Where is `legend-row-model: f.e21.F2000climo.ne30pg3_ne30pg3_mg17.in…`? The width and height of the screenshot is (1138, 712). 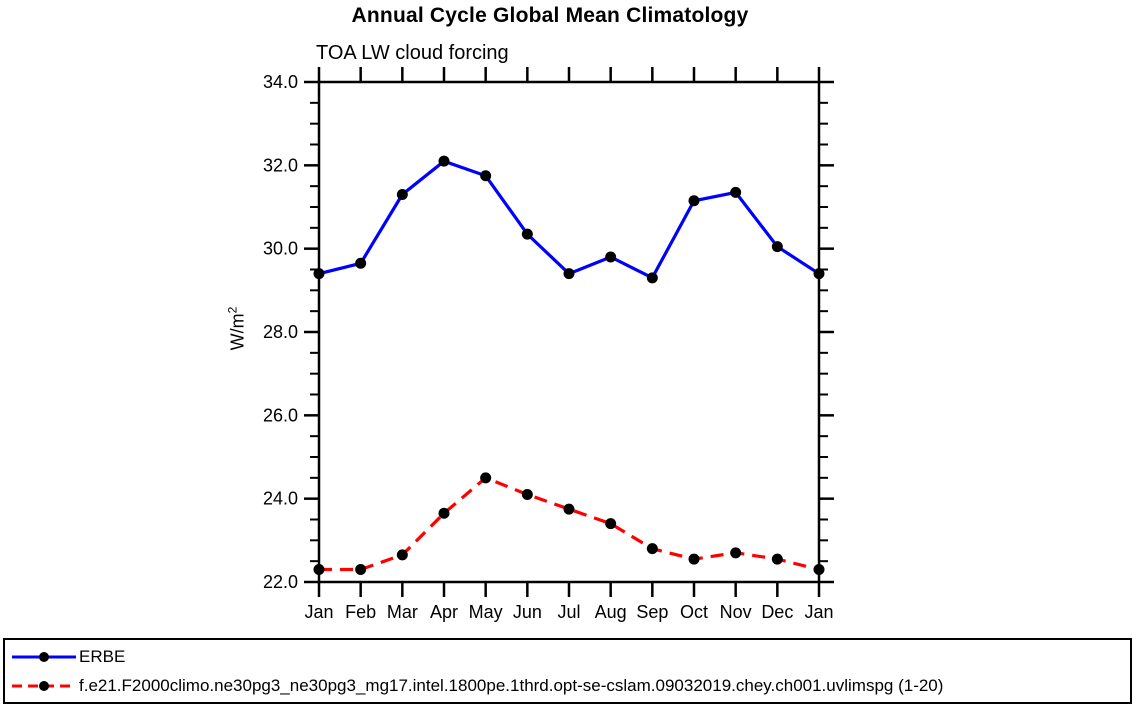 legend-row-model: f.e21.F2000climo.ne30pg3_ne30pg3_mg17.in… is located at coordinates (567, 685).